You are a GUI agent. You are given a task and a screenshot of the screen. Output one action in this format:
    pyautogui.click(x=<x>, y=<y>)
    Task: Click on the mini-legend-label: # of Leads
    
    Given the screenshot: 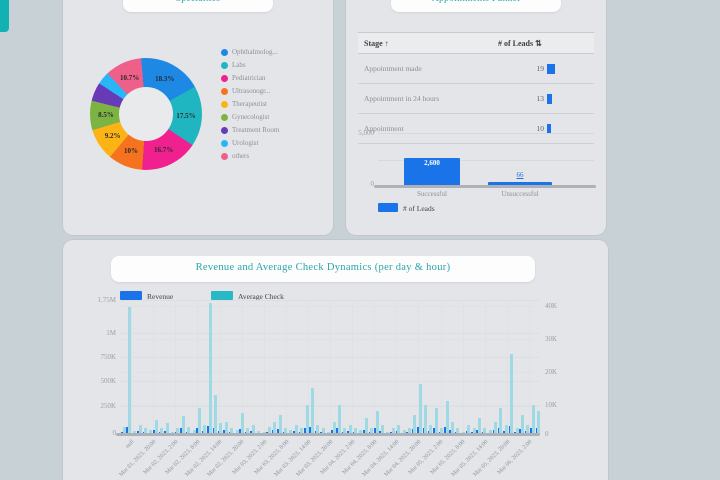 What is the action you would take?
    pyautogui.click(x=419, y=208)
    